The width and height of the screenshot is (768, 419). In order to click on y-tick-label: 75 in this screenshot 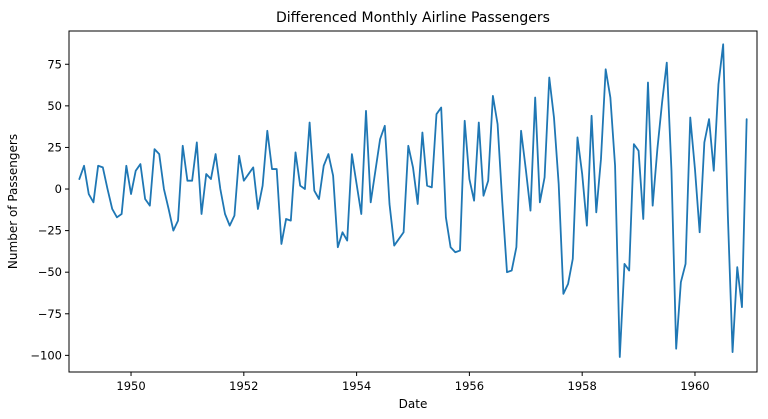, I will do `click(54, 64)`.